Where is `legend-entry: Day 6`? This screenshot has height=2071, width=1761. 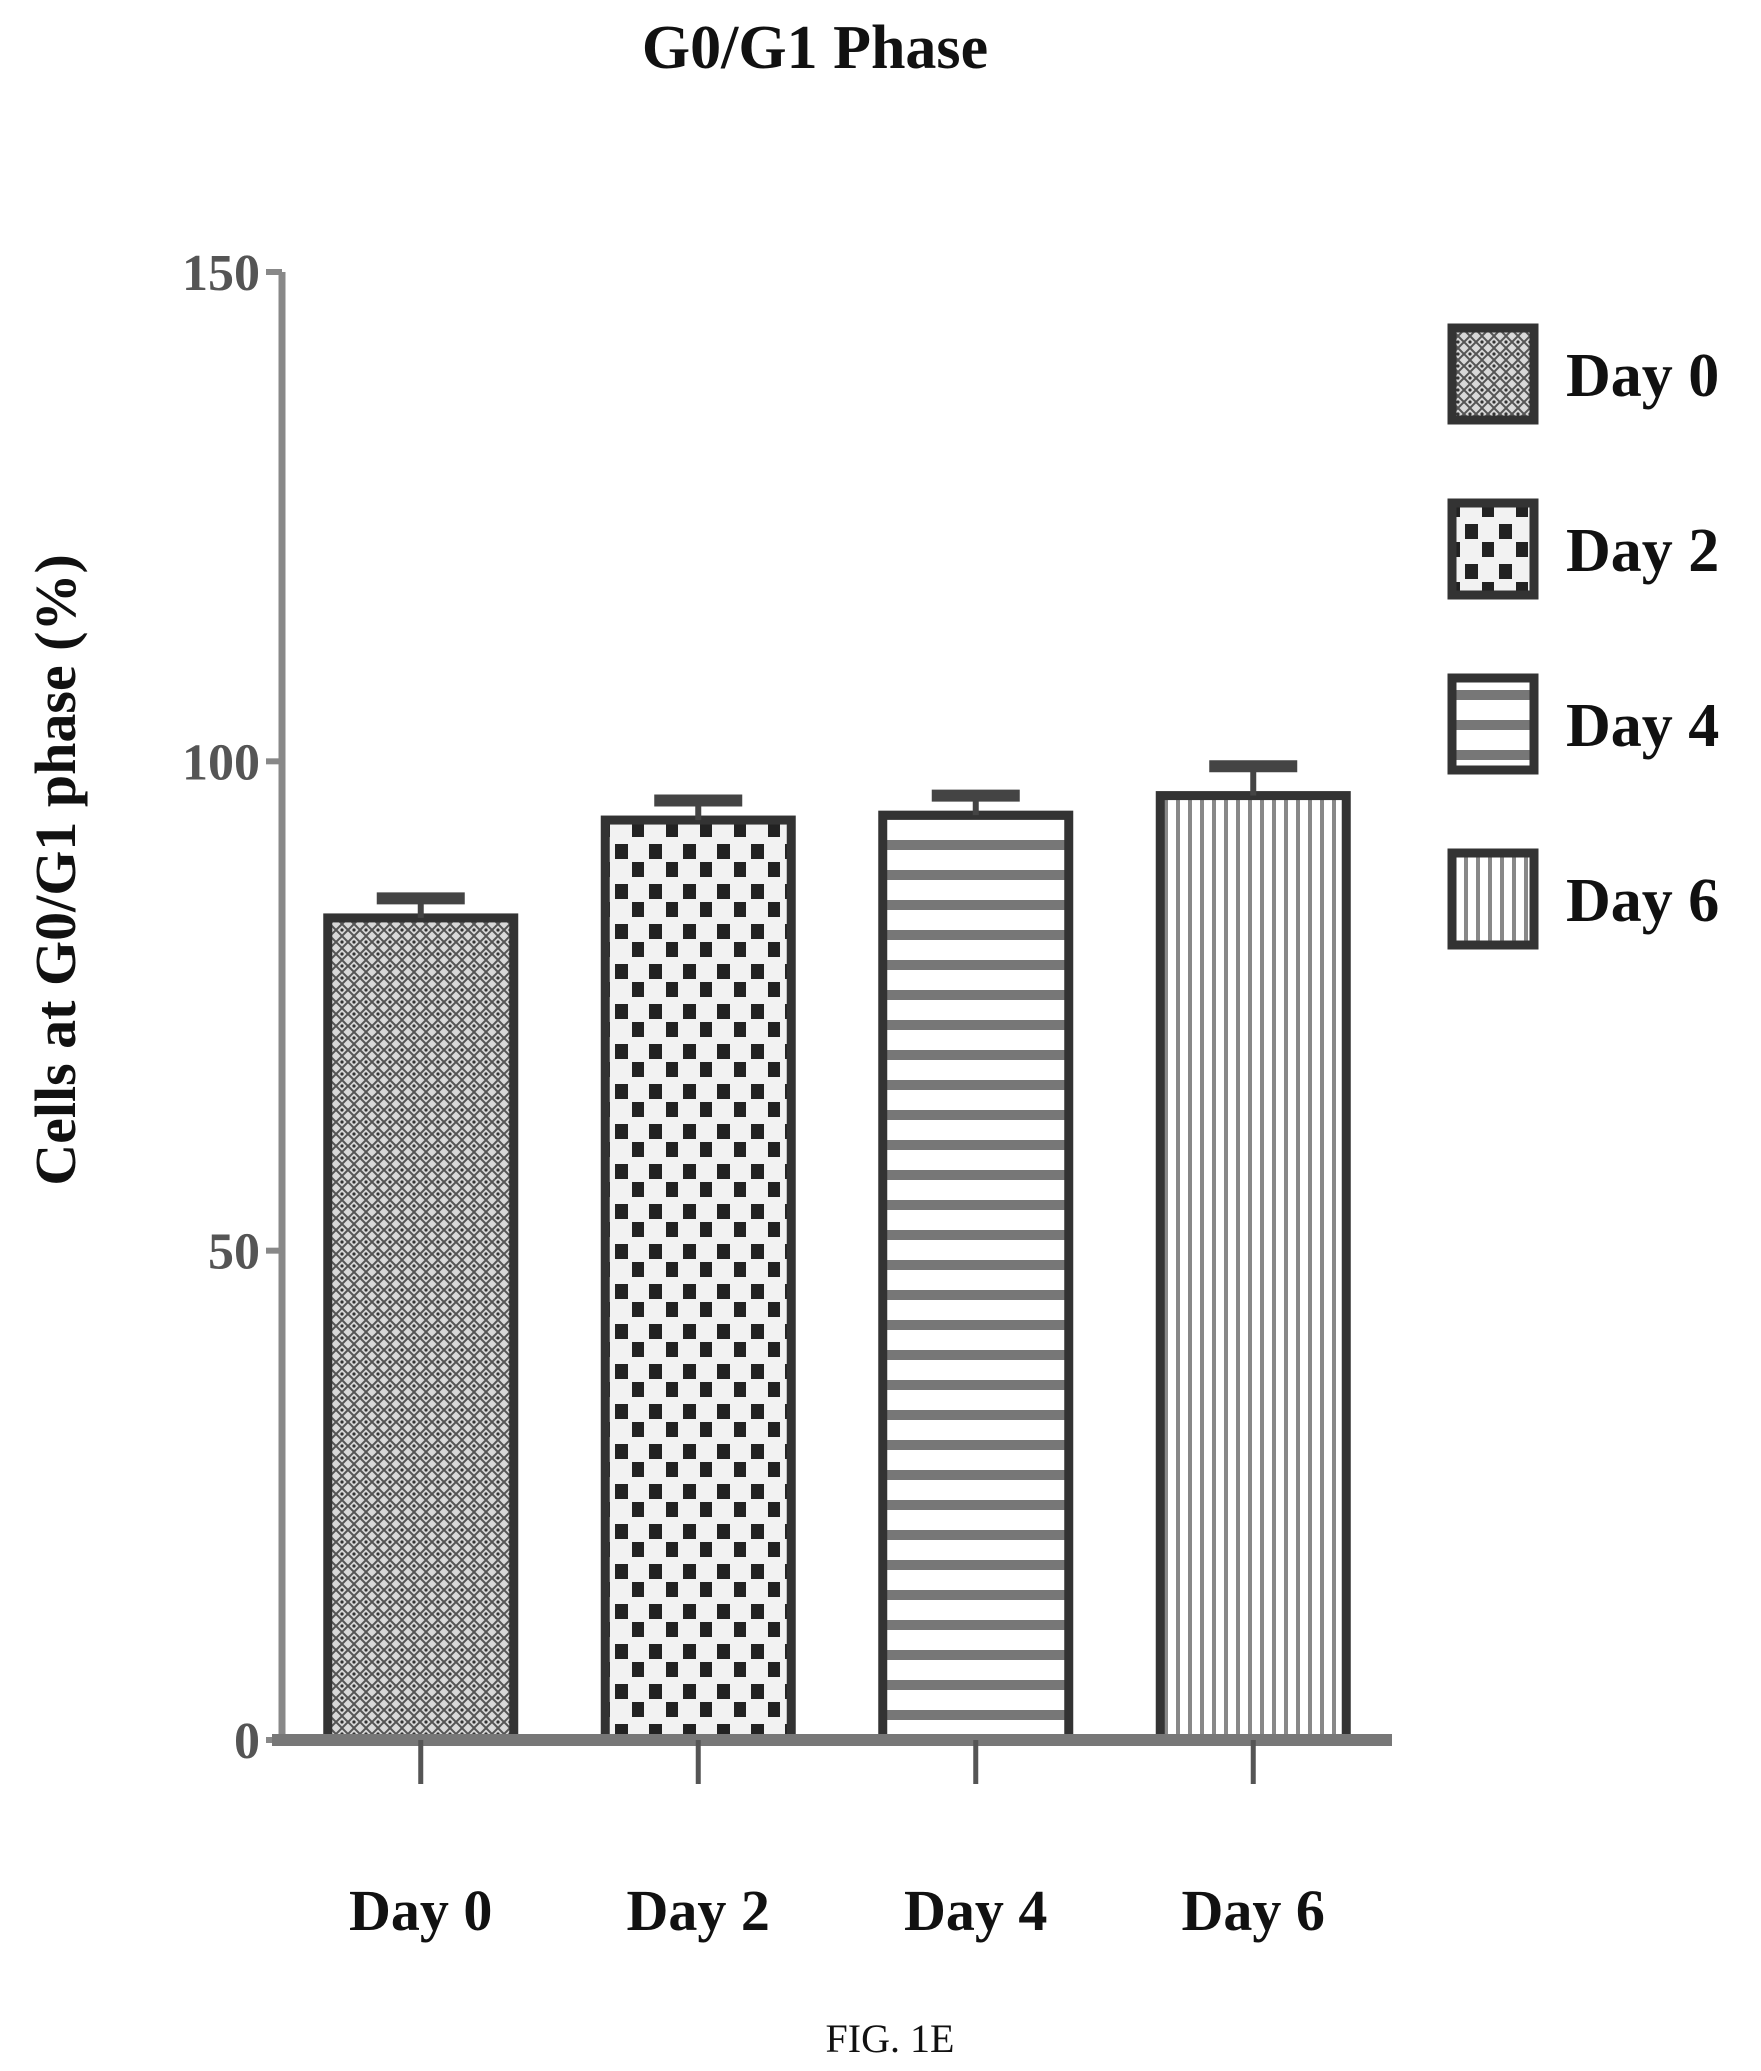 legend-entry: Day 6 is located at coordinates (1583, 899).